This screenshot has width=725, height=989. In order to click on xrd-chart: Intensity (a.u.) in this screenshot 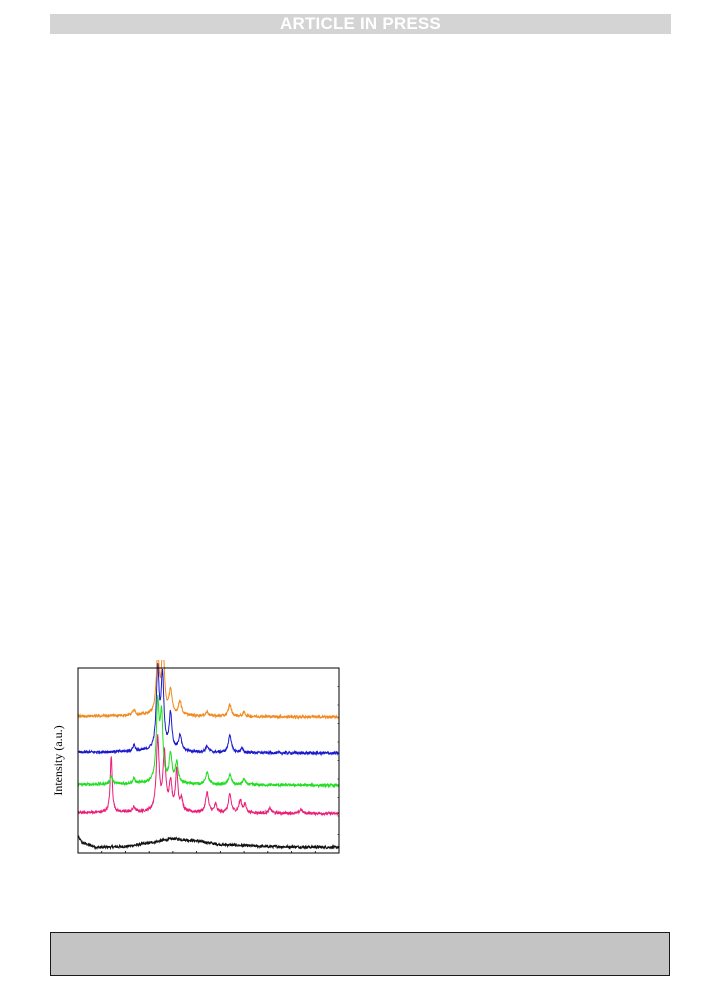, I will do `click(195, 757)`.